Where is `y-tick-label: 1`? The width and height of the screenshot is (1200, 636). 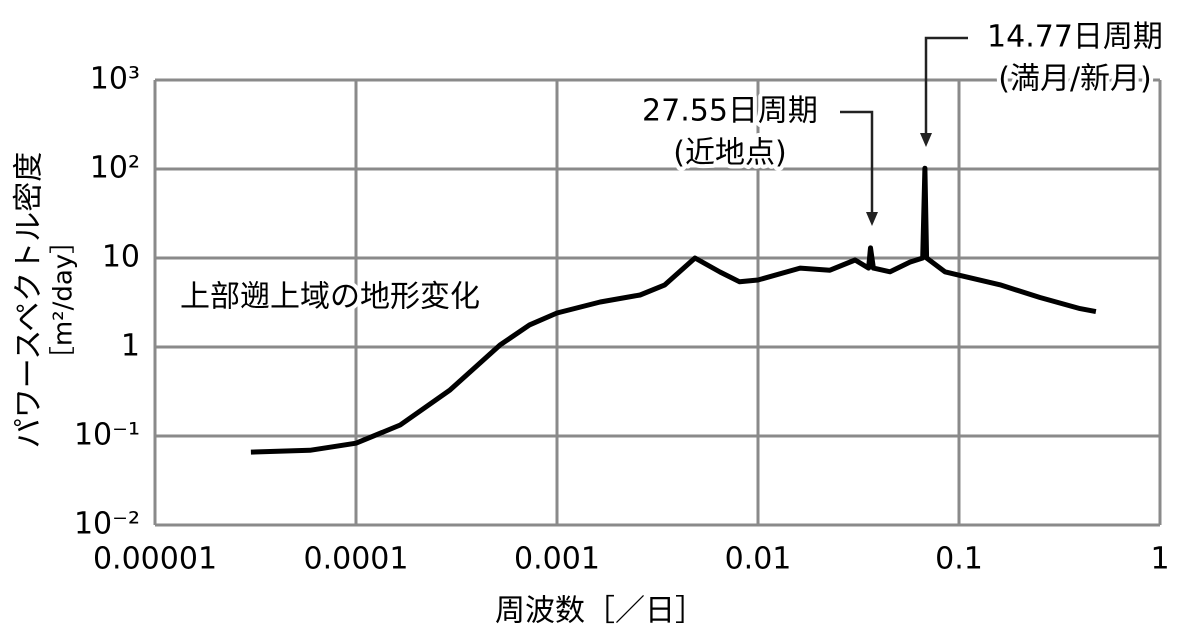 y-tick-label: 1 is located at coordinates (130, 346).